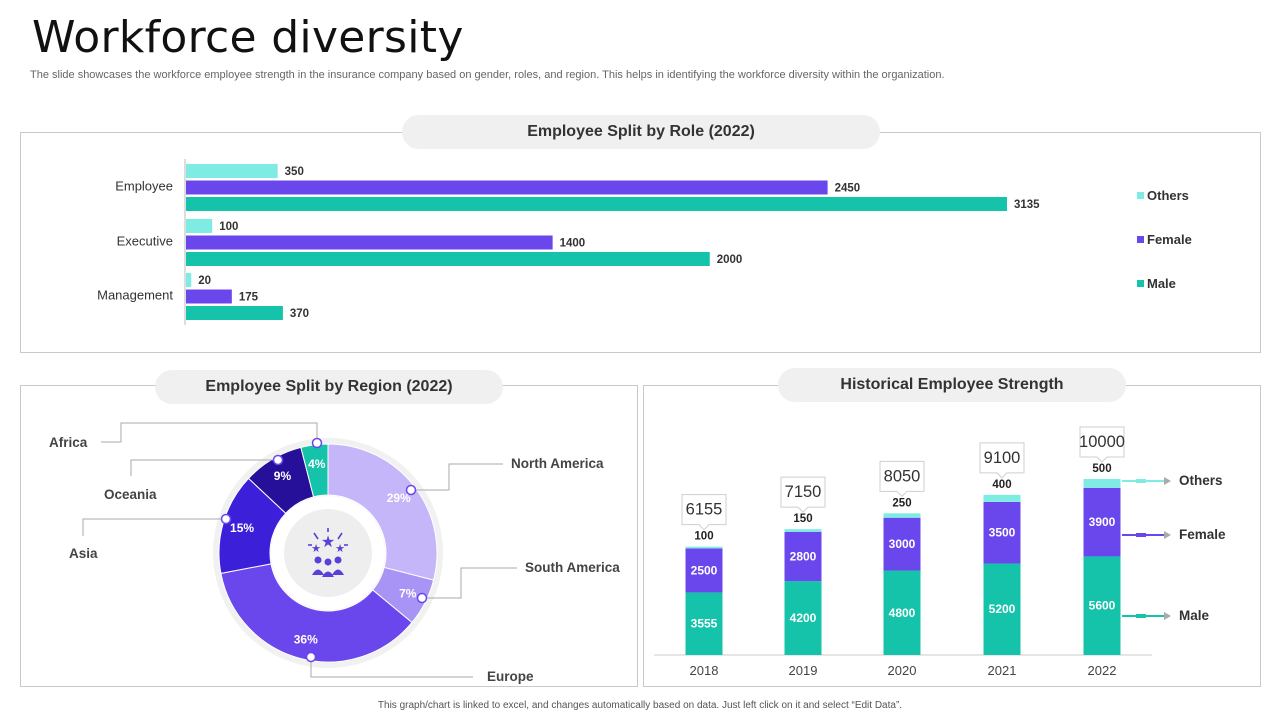 The height and width of the screenshot is (720, 1280). I want to click on role-data-label: 2450, so click(848, 189).